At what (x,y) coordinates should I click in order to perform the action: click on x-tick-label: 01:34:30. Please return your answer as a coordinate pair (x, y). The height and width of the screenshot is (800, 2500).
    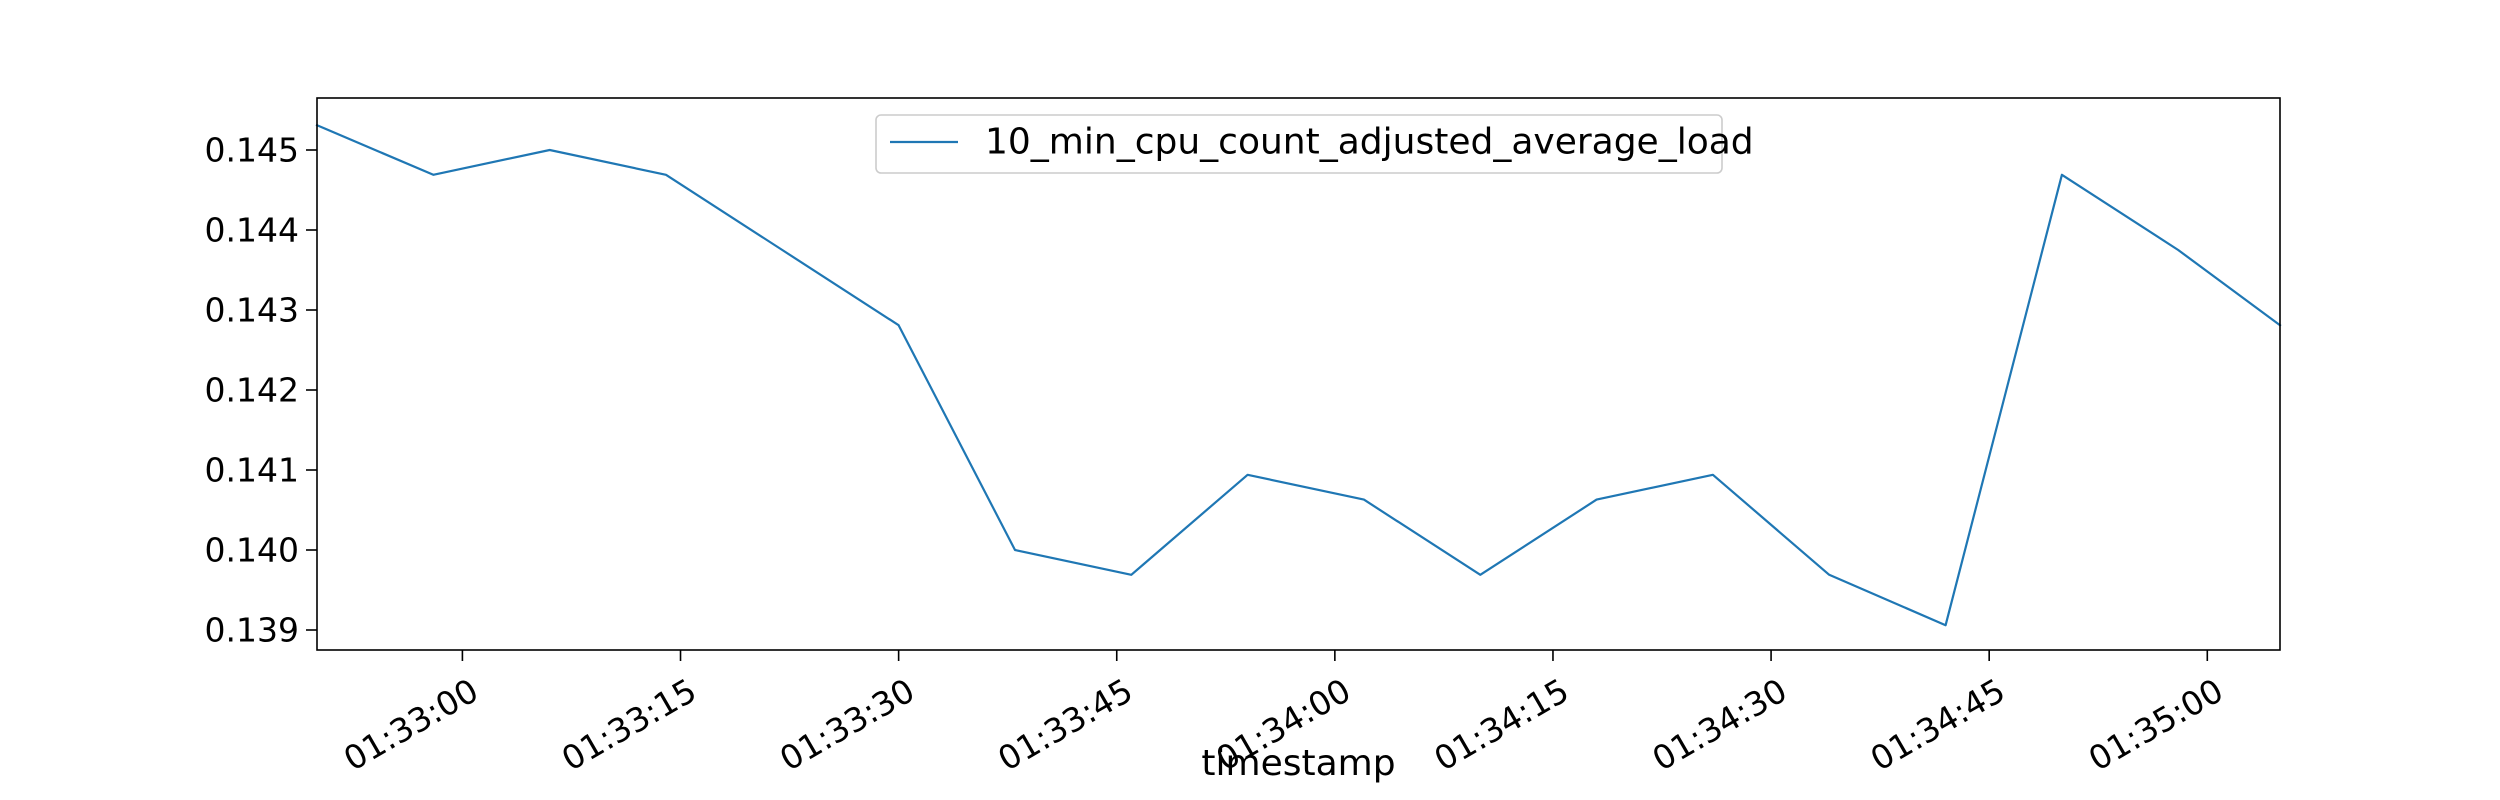
    Looking at the image, I should click on (1720, 725).